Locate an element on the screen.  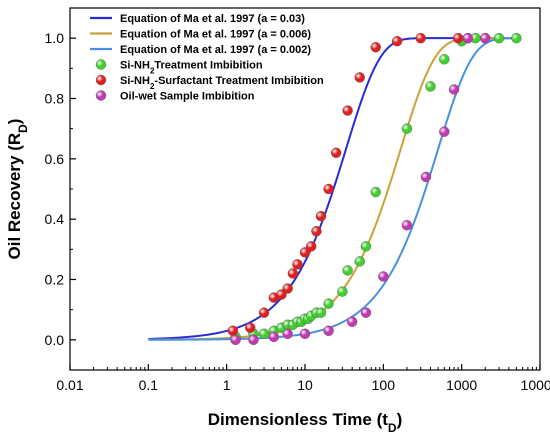
y-tick-label: 0.2 is located at coordinates (55, 280).